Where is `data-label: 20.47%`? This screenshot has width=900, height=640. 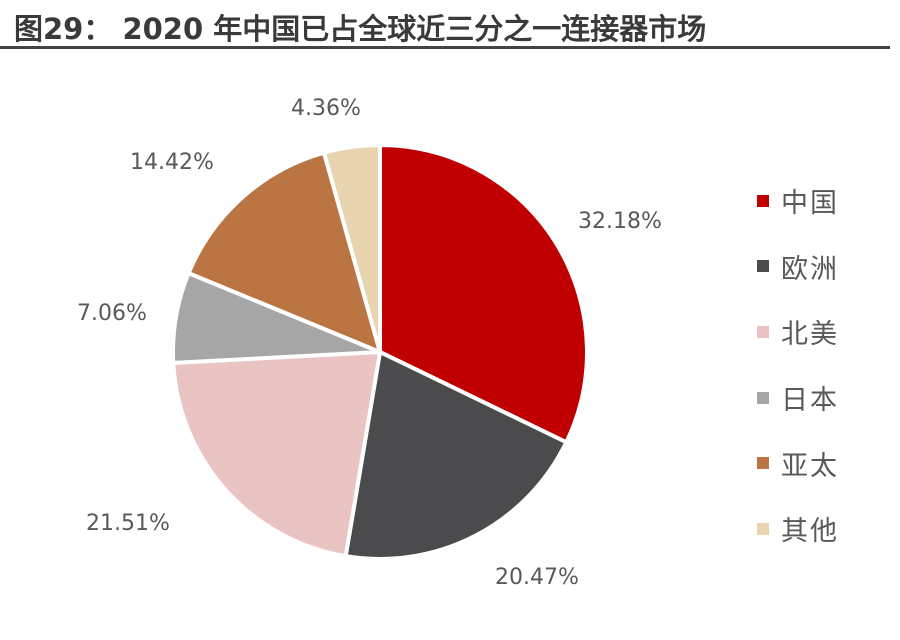 data-label: 20.47% is located at coordinates (537, 577).